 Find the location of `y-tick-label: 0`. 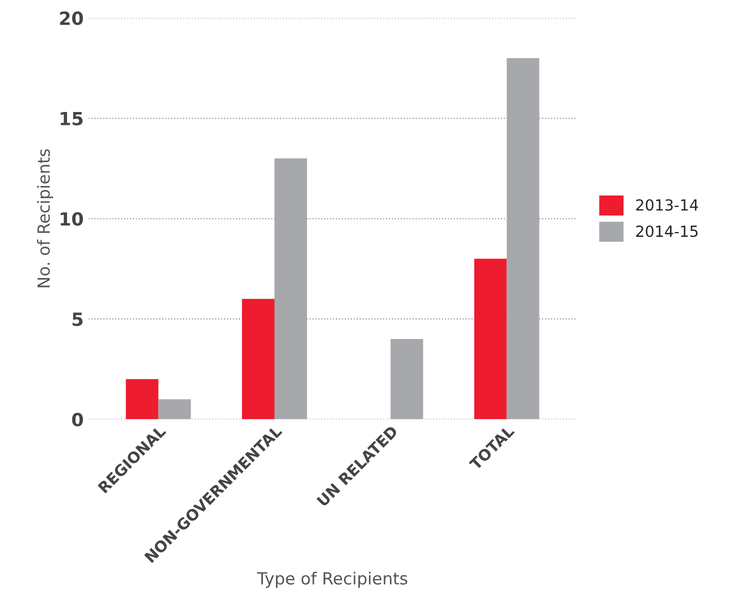

y-tick-label: 0 is located at coordinates (77, 419).